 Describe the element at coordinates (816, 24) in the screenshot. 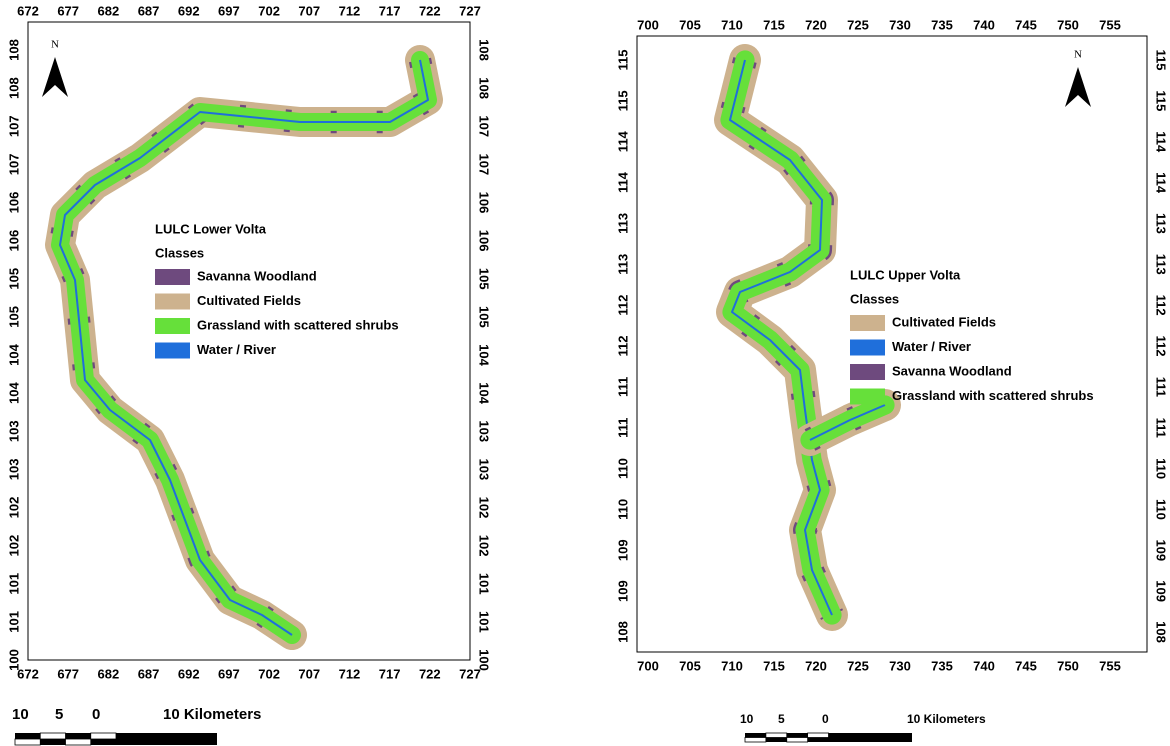

I see `x-tick-label-top: 720` at that location.